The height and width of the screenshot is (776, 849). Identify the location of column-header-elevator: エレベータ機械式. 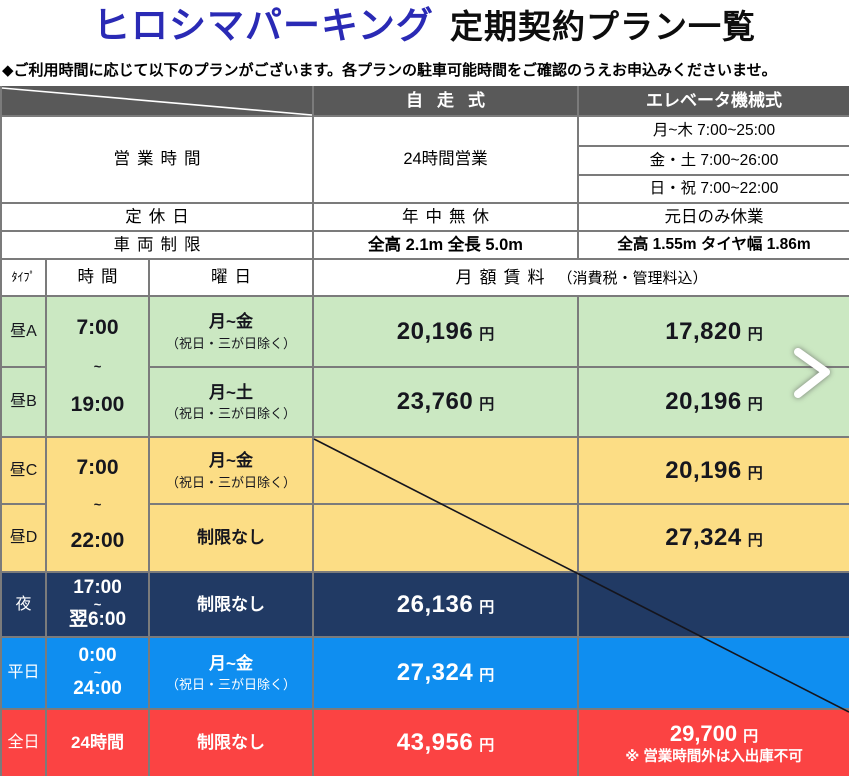
(714, 100).